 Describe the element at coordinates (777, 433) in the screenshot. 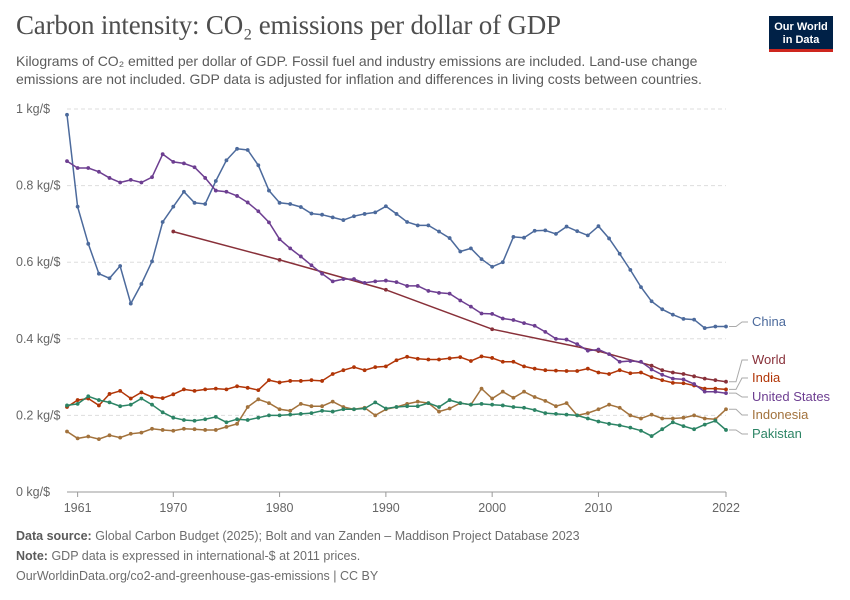

I see `series-label-pakistan: Pakistan` at that location.